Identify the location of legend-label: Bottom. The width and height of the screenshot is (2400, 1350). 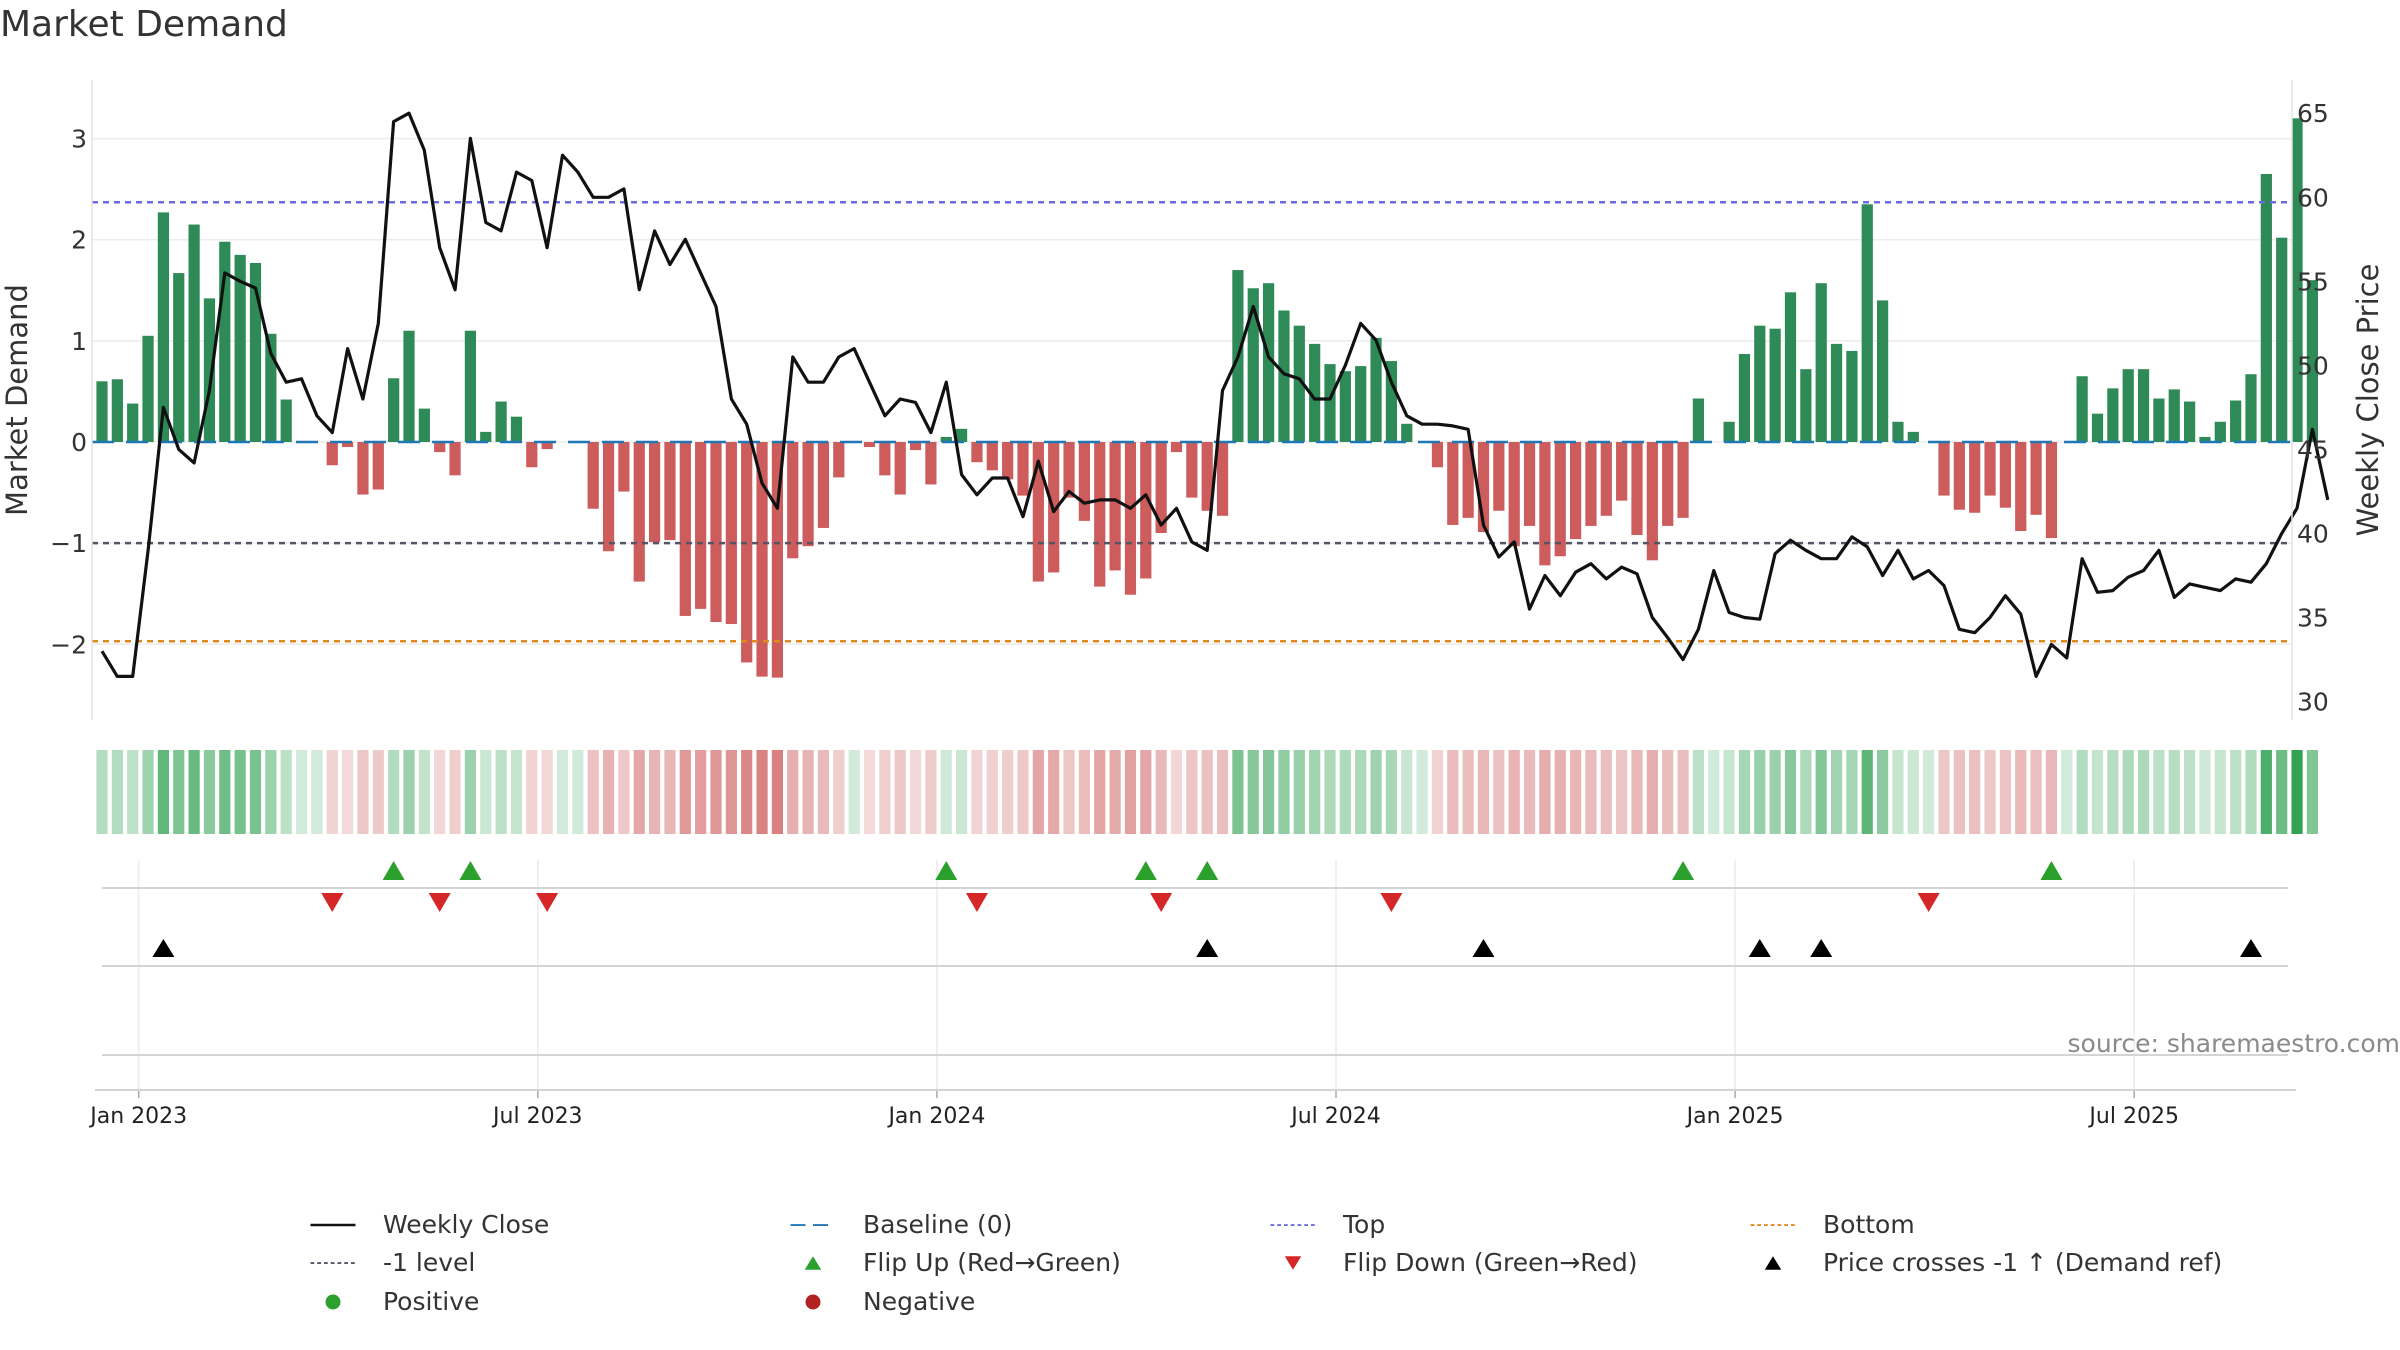
(1869, 1224).